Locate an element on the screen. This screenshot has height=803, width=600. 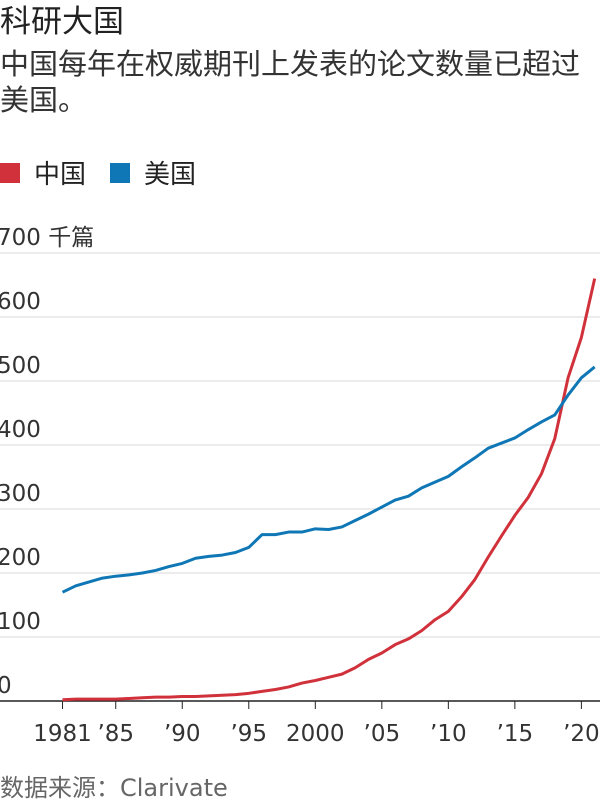
source-note: 数据来源：Clarivate is located at coordinates (114, 788).